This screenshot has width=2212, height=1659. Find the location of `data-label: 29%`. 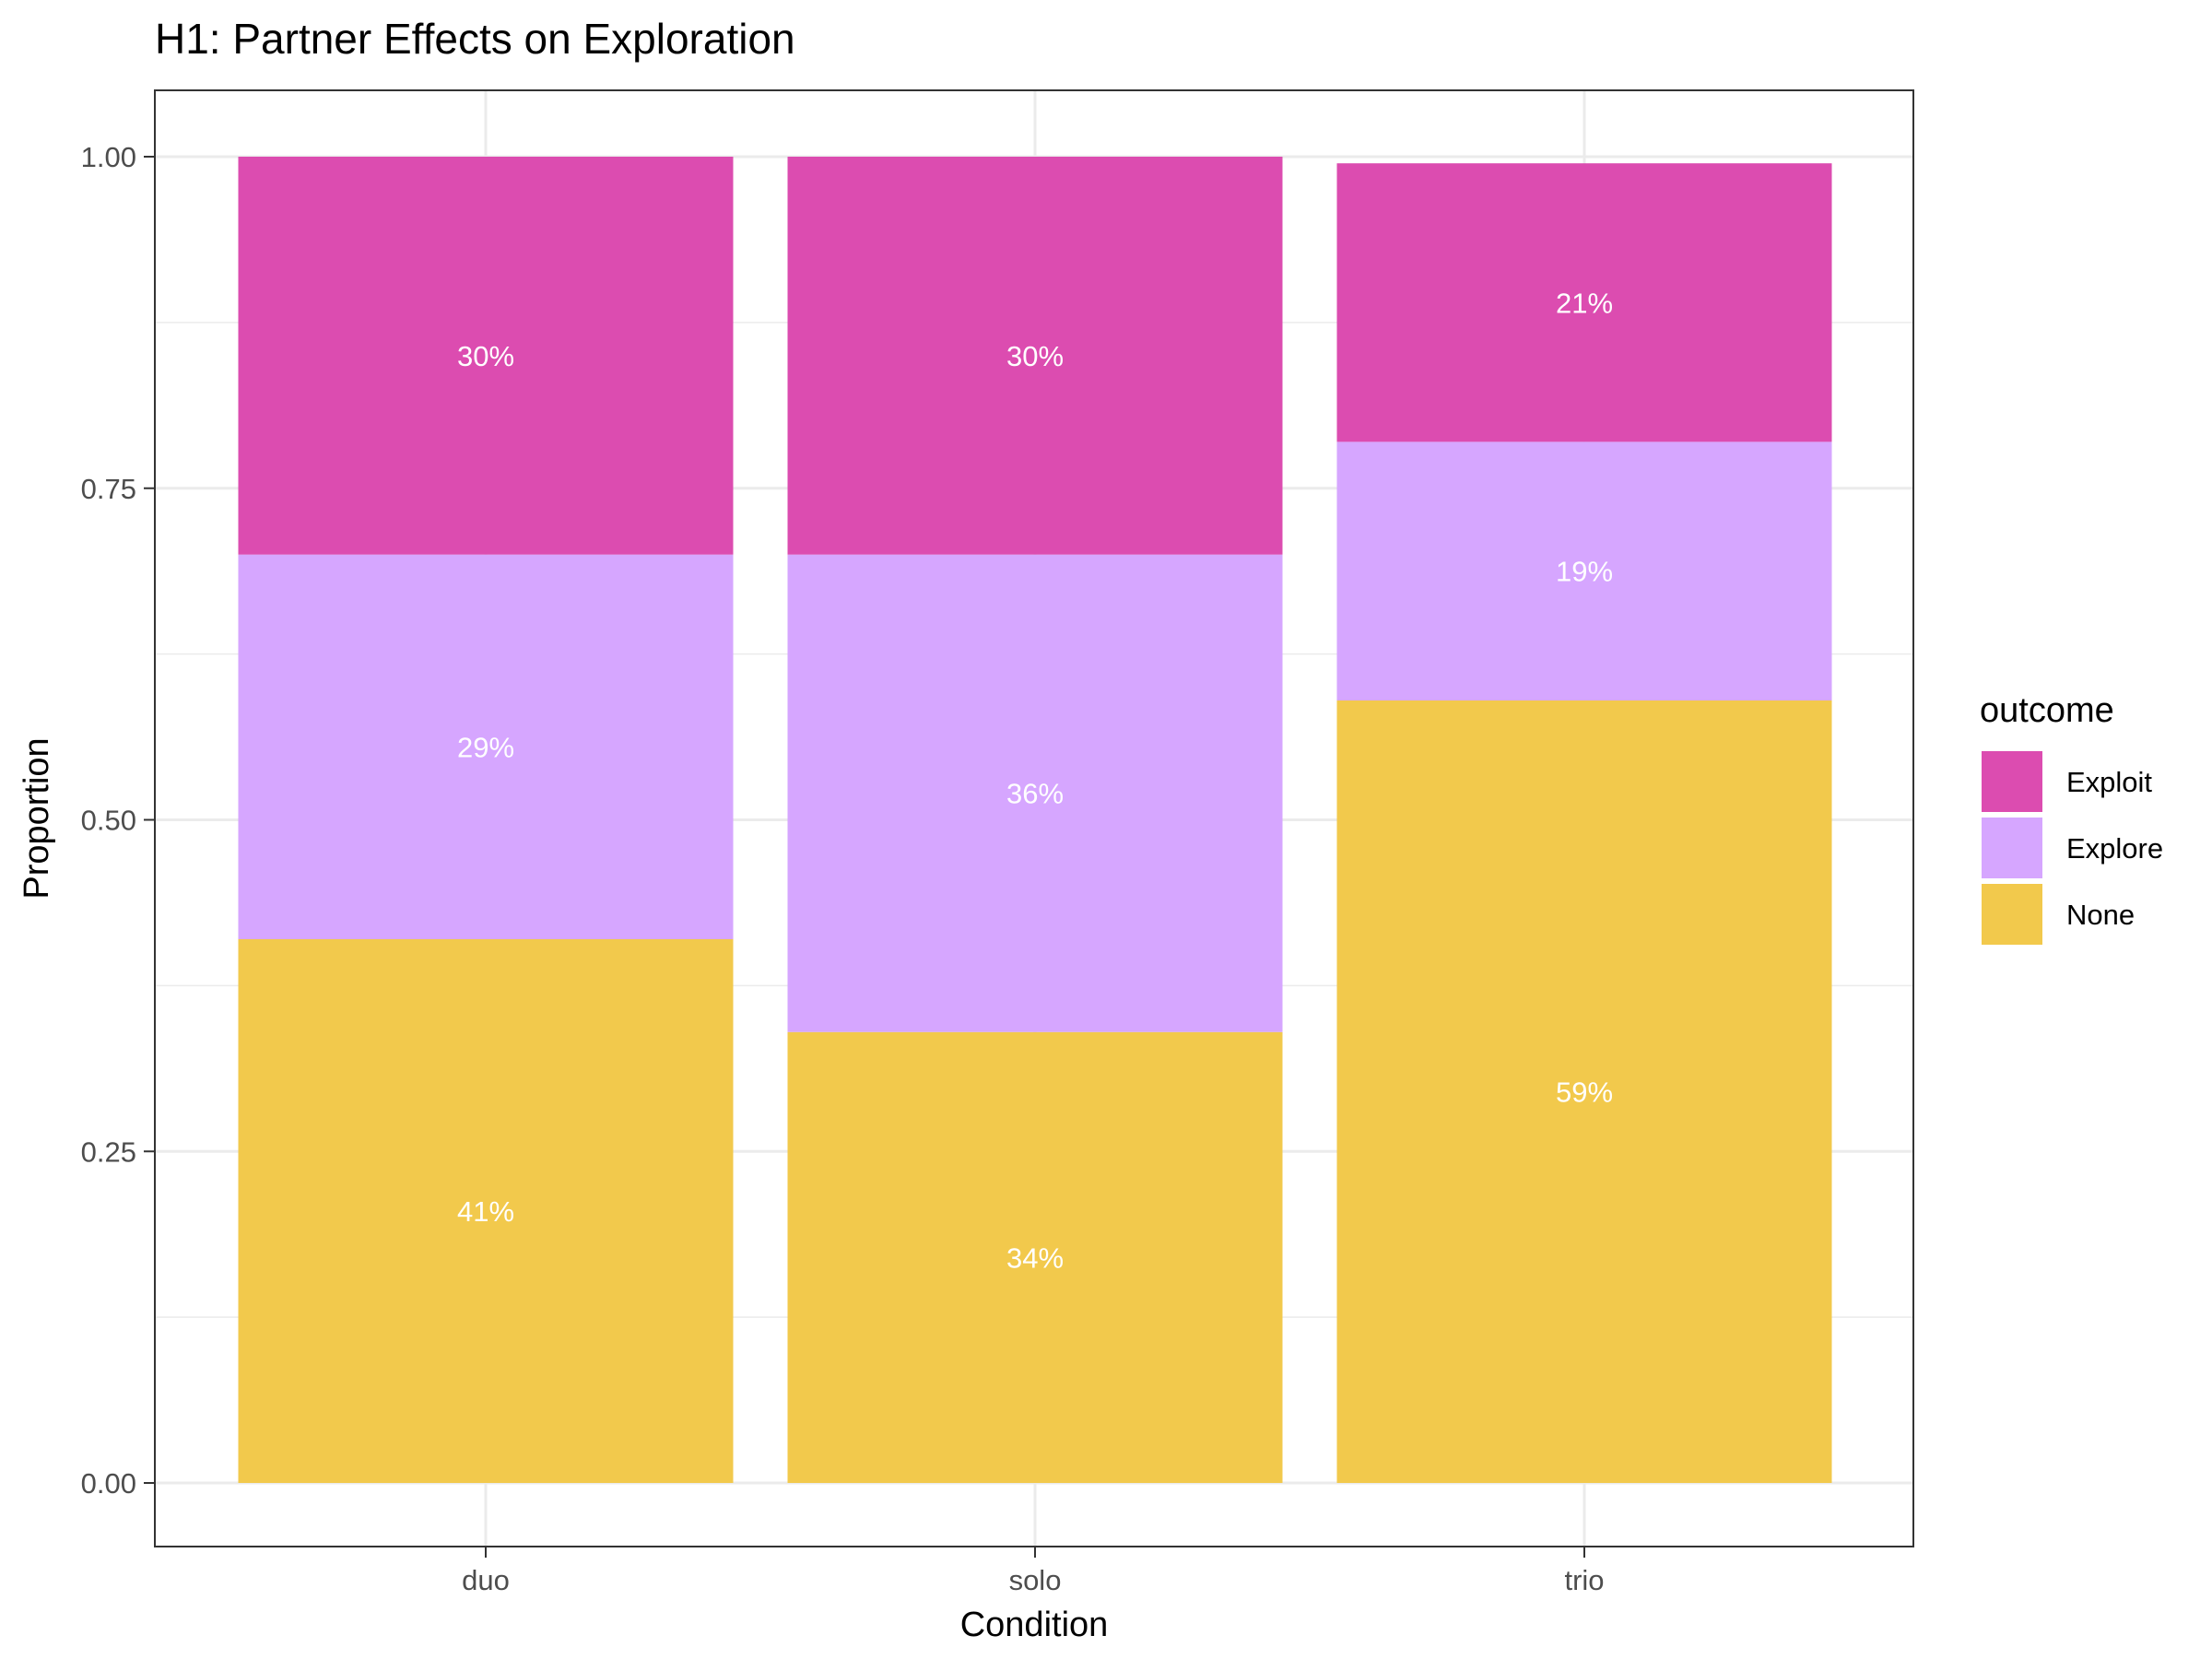

data-label: 29% is located at coordinates (485, 747).